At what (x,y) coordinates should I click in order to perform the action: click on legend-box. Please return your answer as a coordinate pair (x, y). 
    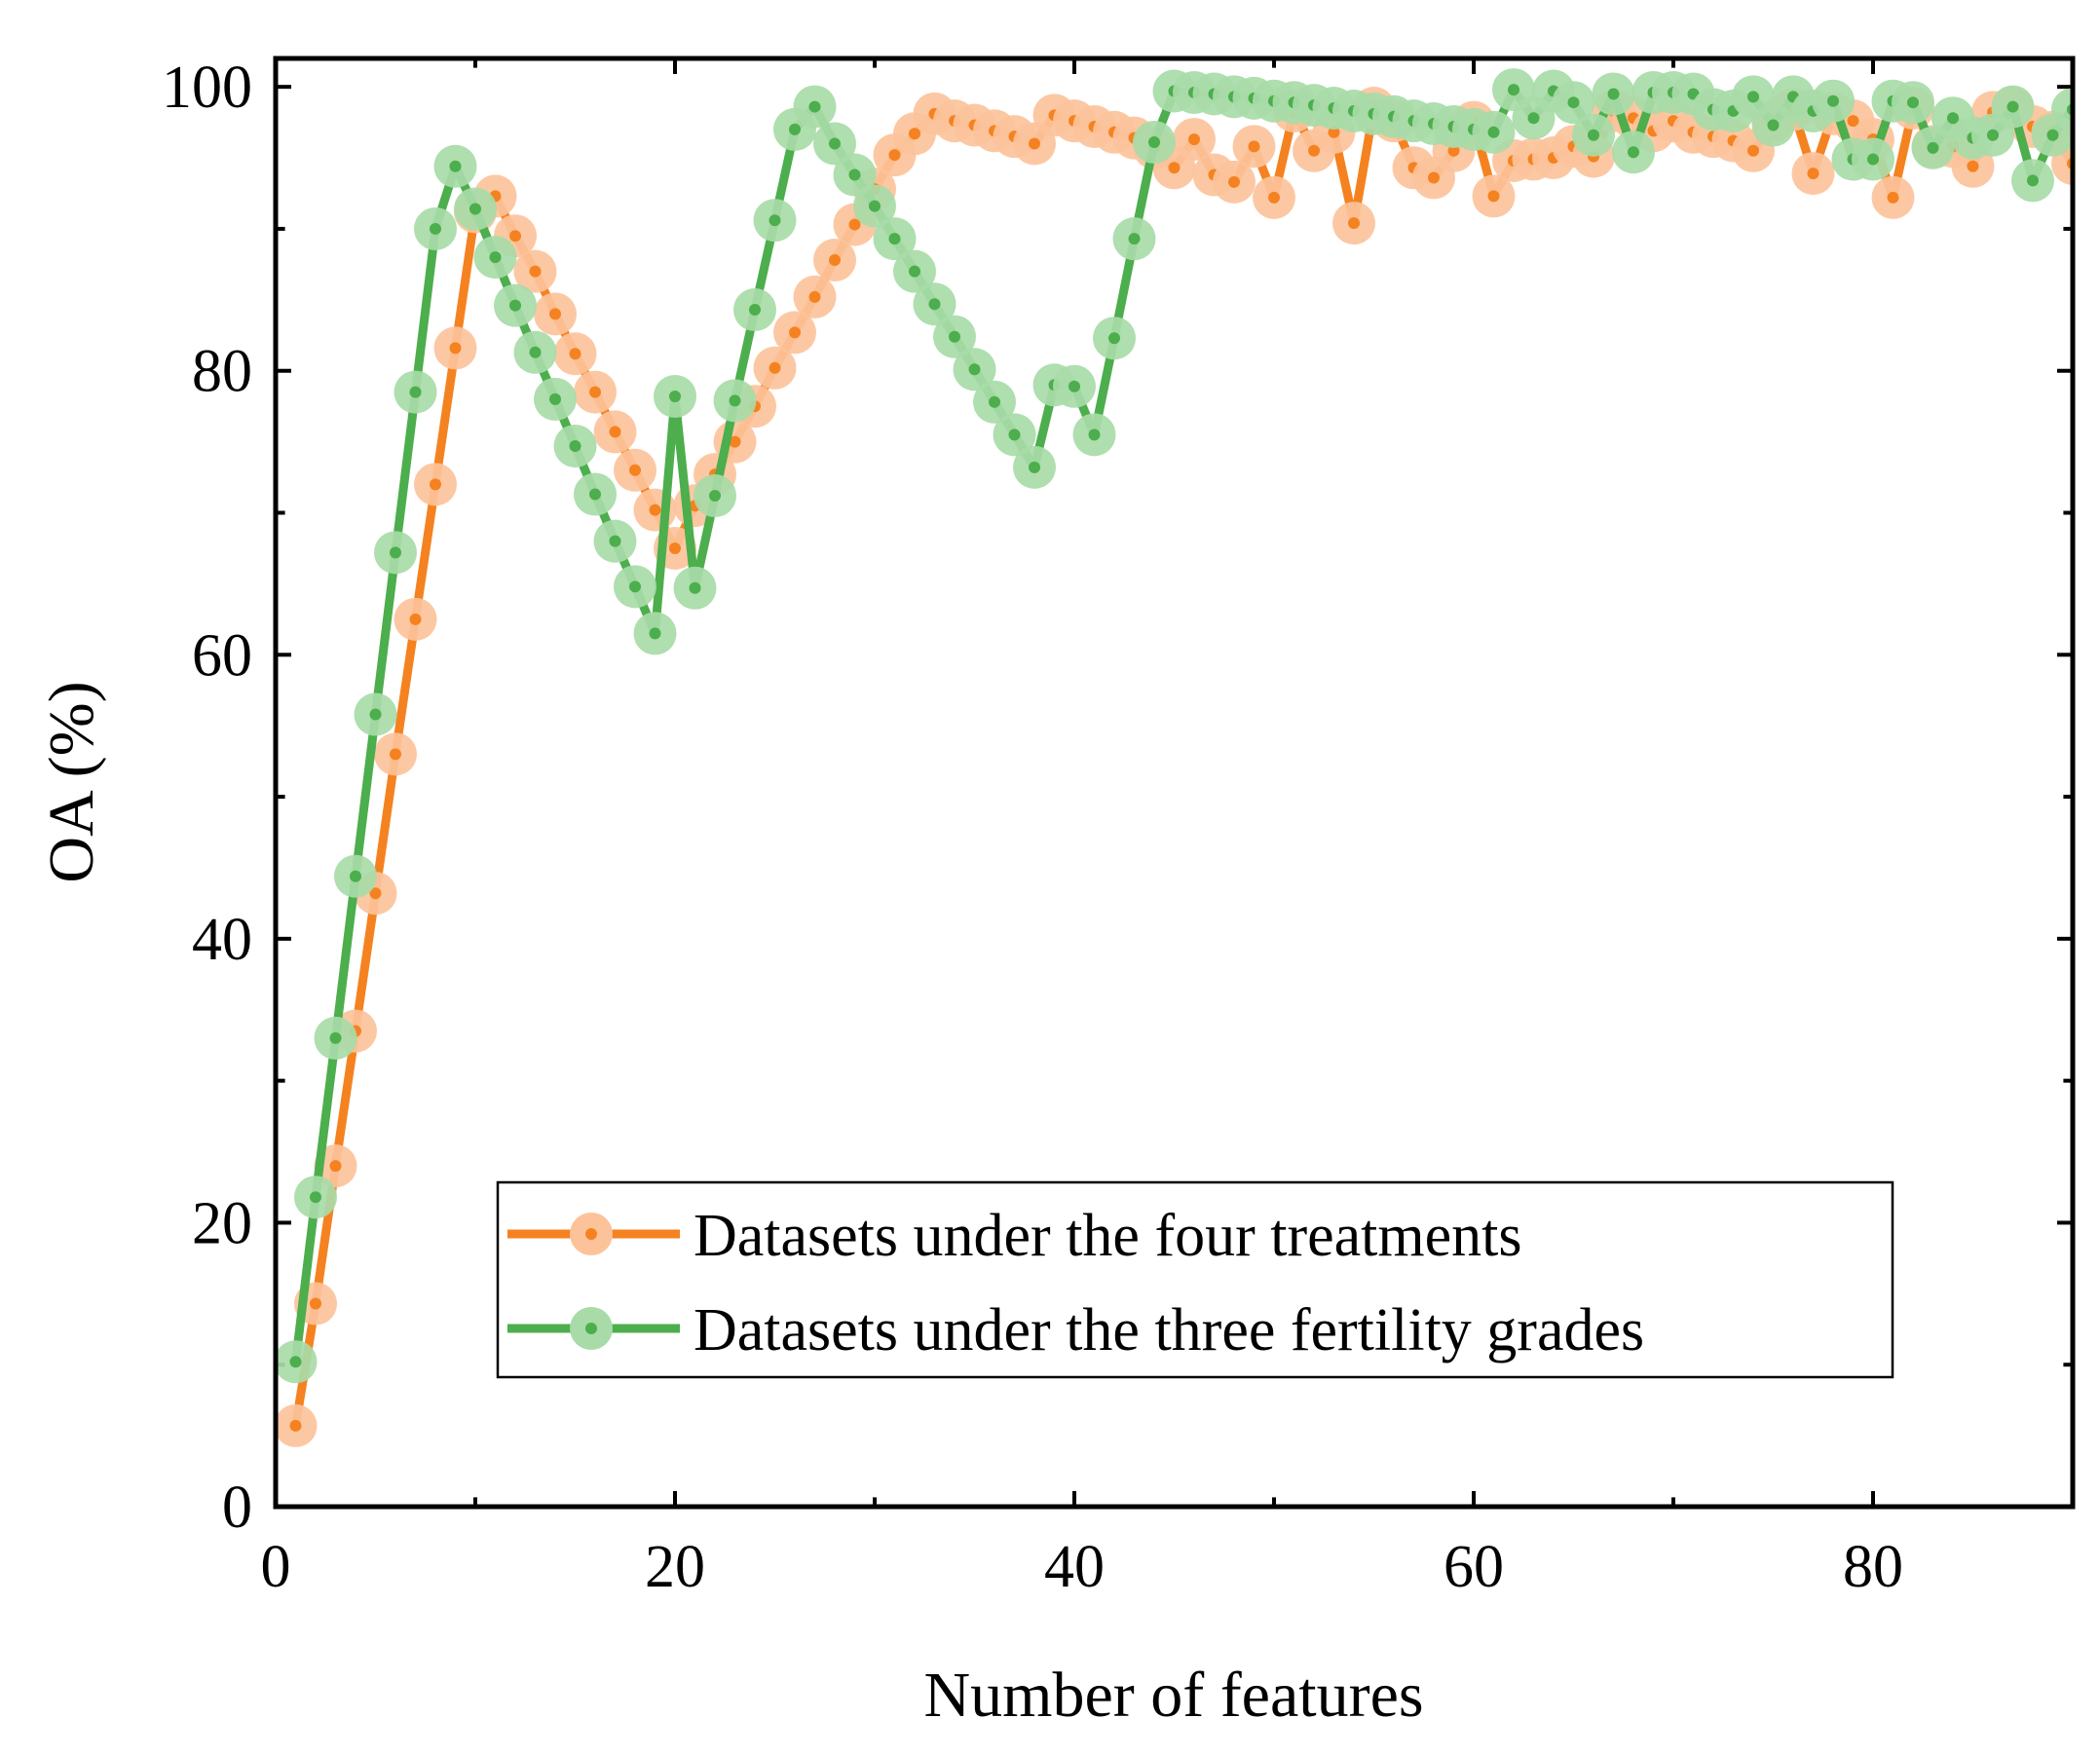
    Looking at the image, I should click on (1195, 1279).